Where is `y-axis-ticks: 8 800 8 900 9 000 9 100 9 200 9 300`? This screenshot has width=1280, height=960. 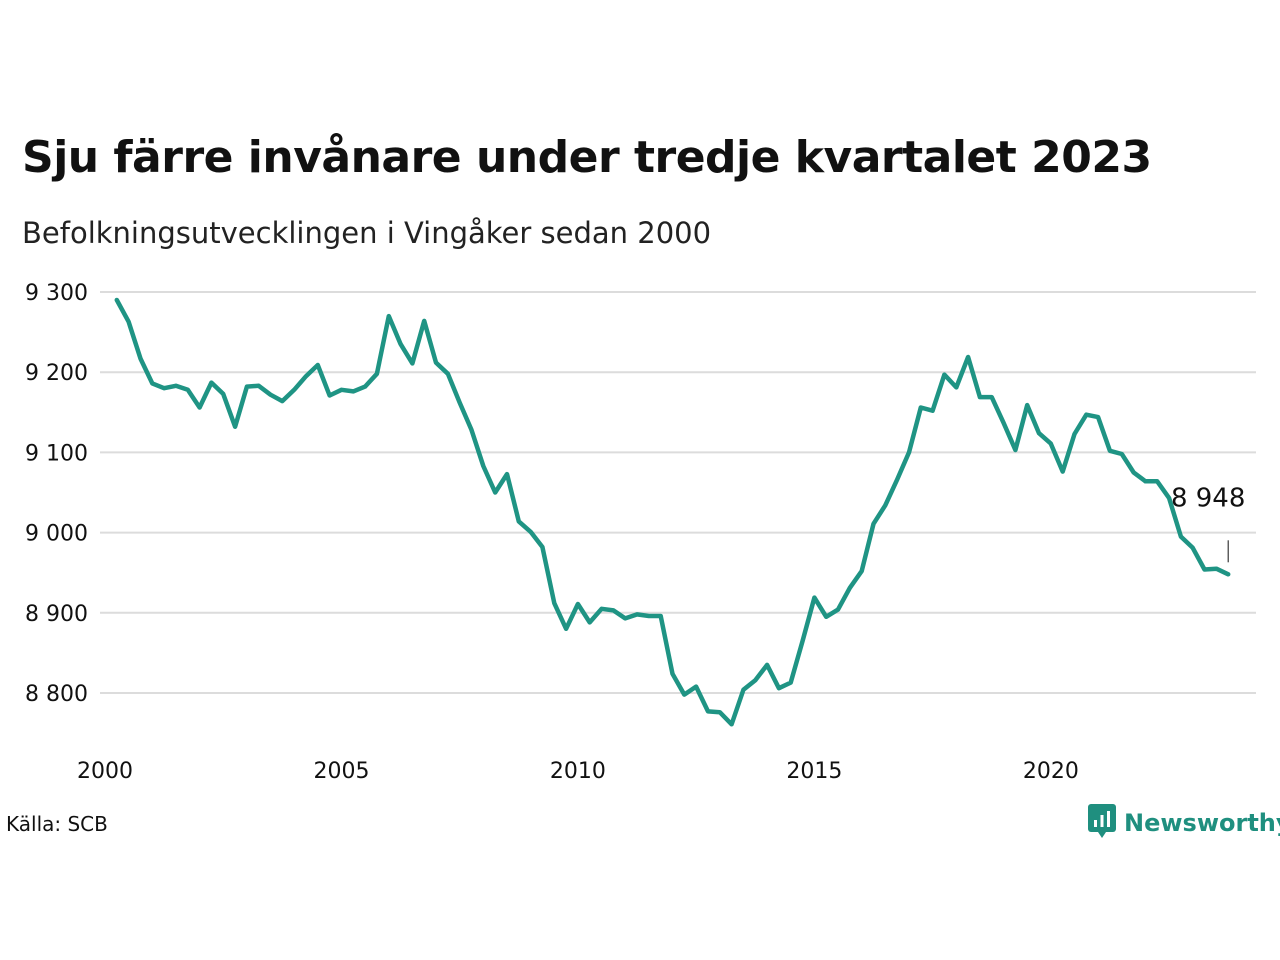
y-axis-ticks: 8 800 8 900 9 000 9 100 9 200 9 300 is located at coordinates (56, 494).